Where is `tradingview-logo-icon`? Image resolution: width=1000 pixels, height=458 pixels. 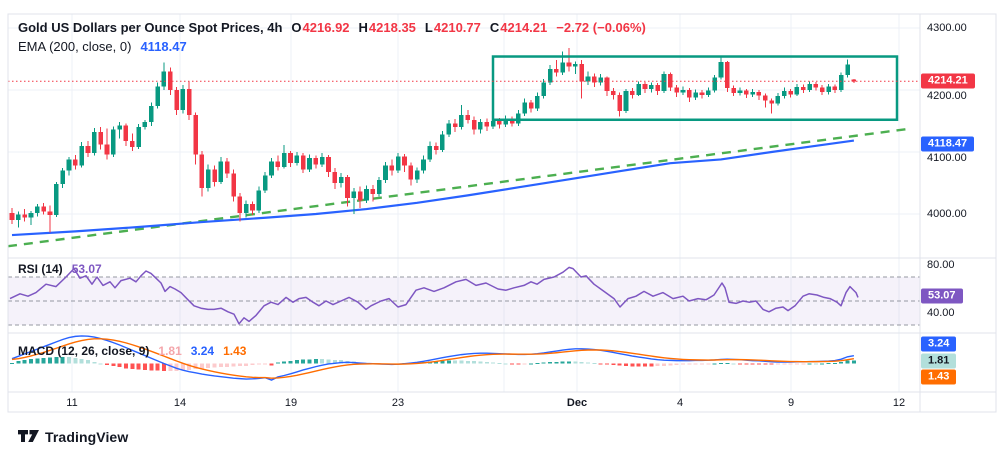
tradingview-logo-icon is located at coordinates (28, 436).